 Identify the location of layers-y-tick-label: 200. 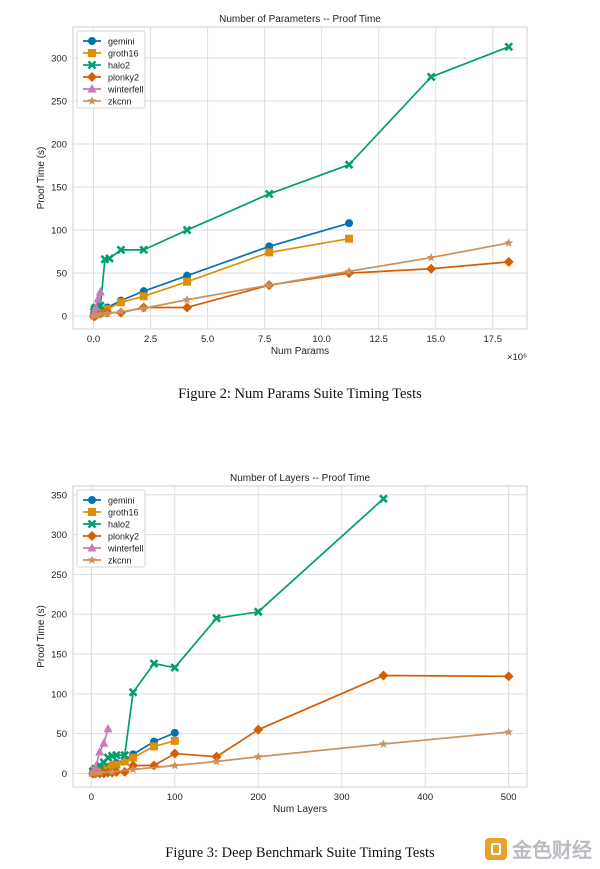
(59, 615).